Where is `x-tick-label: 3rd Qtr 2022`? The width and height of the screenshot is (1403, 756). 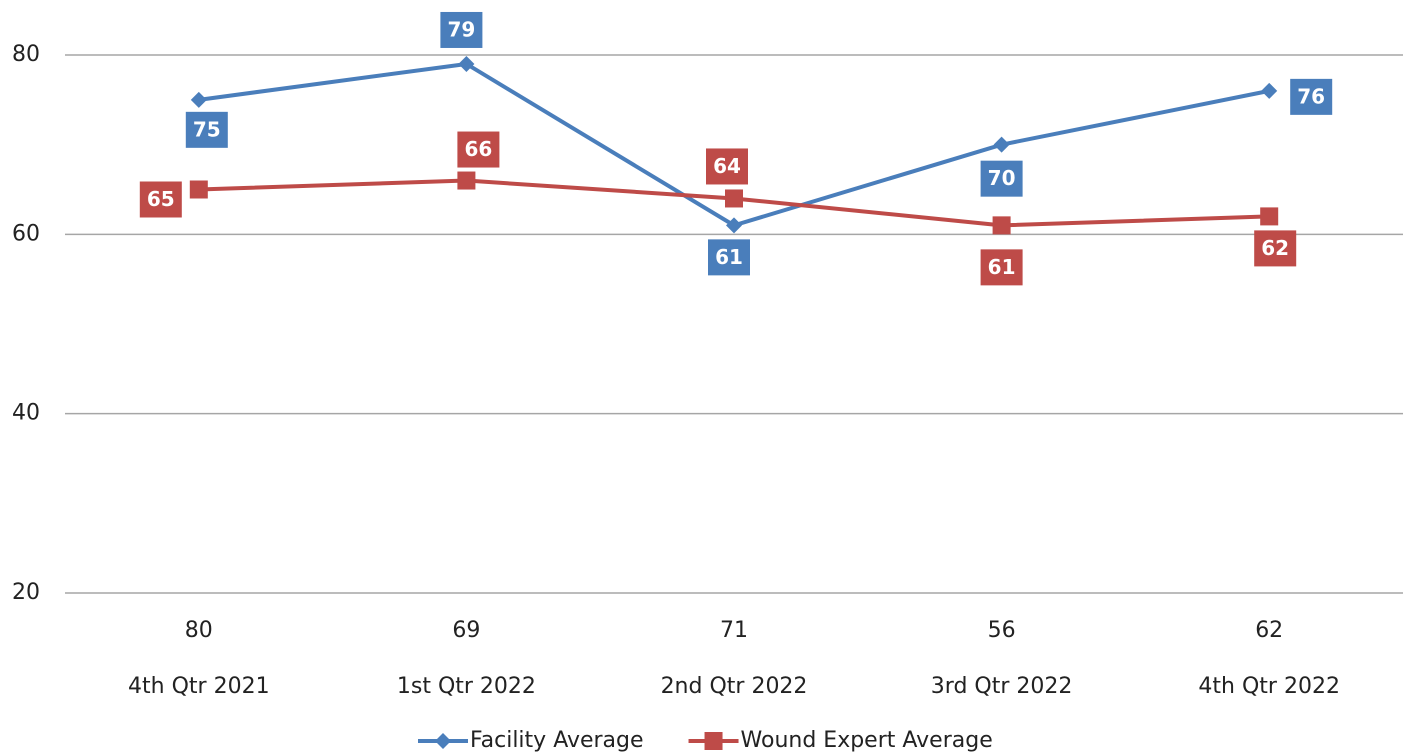
x-tick-label: 3rd Qtr 2022 is located at coordinates (1002, 686).